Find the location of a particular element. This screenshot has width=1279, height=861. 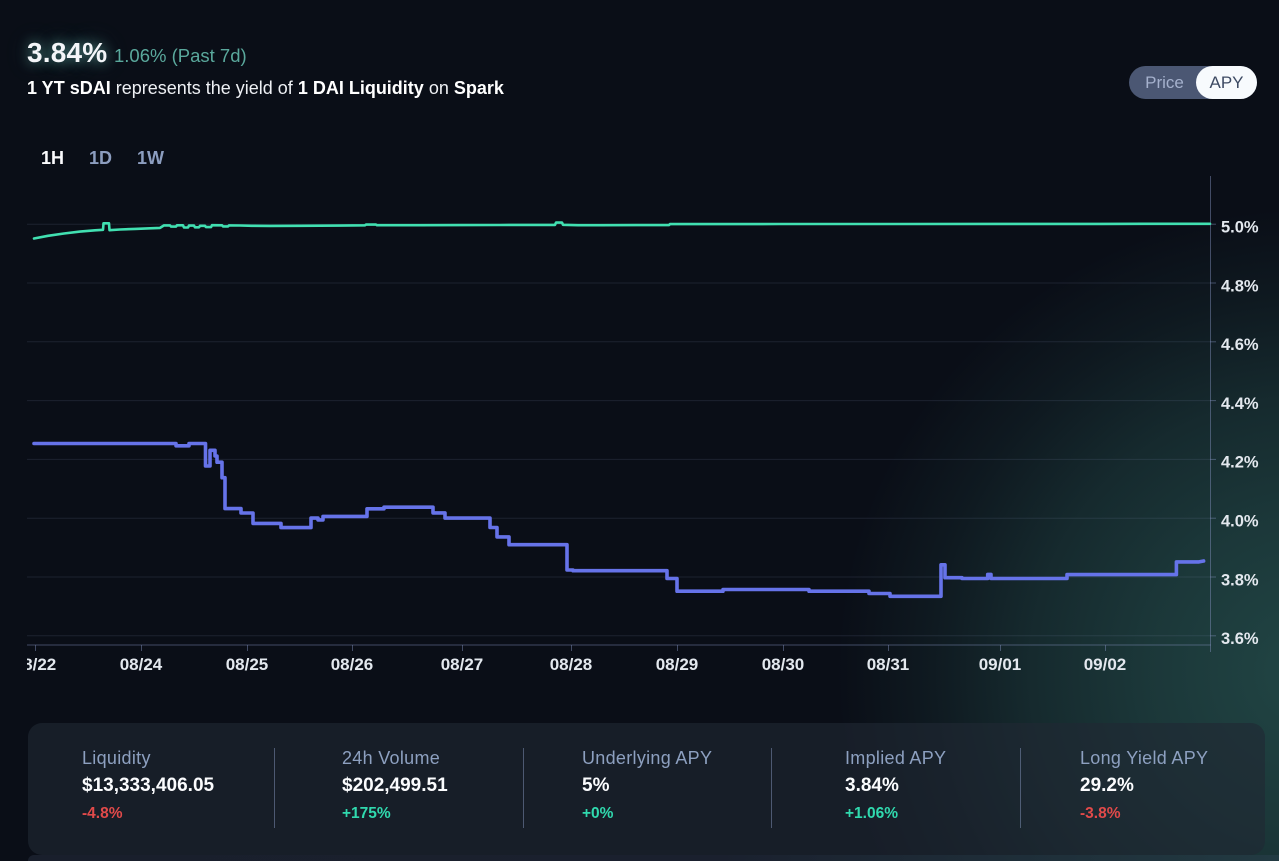

svg-text: 3.6% is located at coordinates (1240, 639).